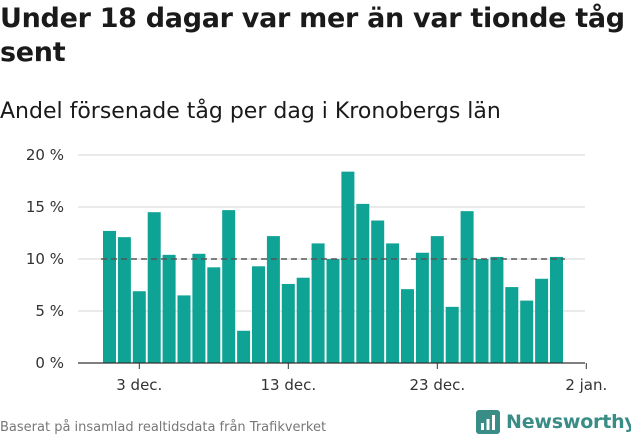 Image resolution: width=631 pixels, height=439 pixels. I want to click on y-tick-label: 5 %, so click(49, 311).